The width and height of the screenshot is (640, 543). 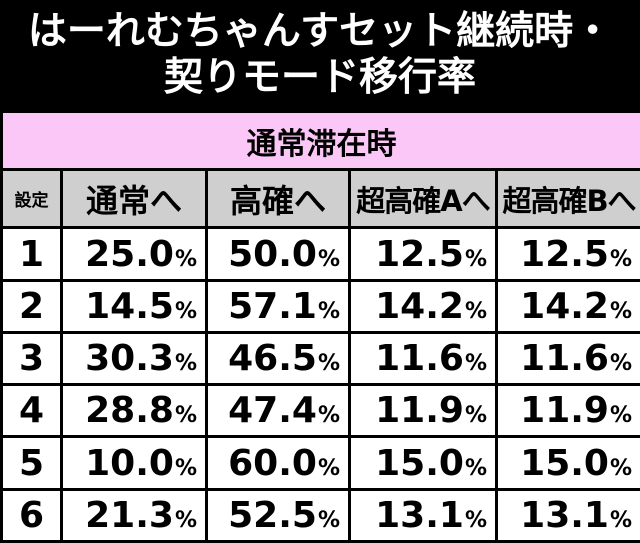 What do you see at coordinates (272, 411) in the screenshot?
I see `rate-value: 47.4` at bounding box center [272, 411].